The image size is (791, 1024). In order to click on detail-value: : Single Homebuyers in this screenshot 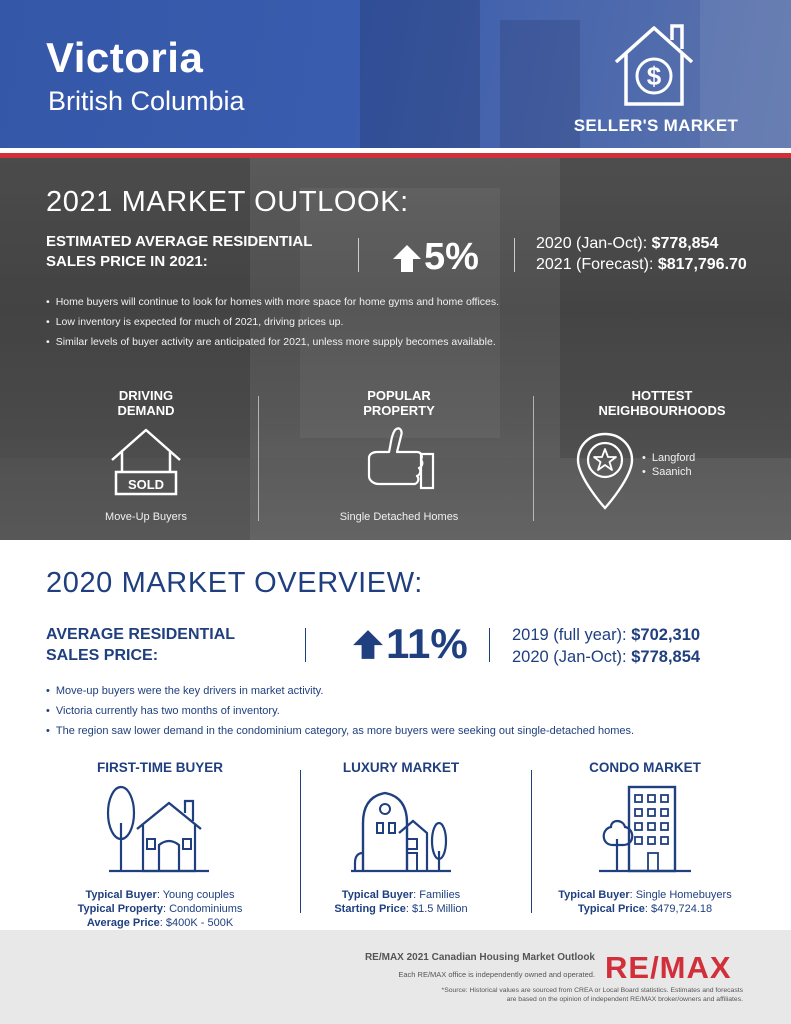, I will do `click(680, 895)`.